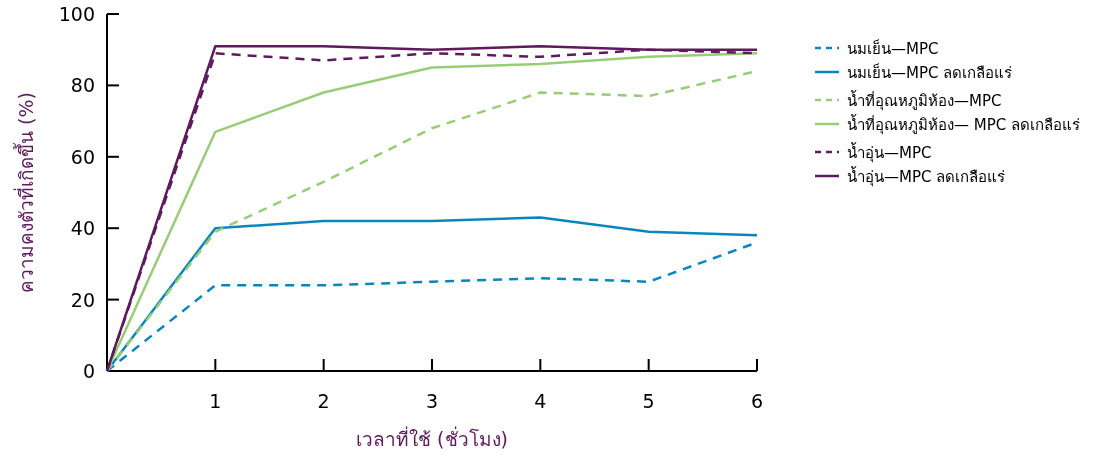 The height and width of the screenshot is (455, 1113). I want to click on legend-label: นมเย็น—MPC, so click(893, 48).